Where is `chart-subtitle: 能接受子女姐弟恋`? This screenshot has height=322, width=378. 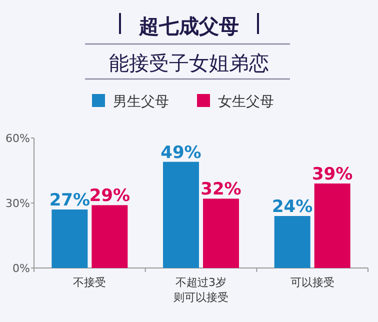
chart-subtitle: 能接受子女姐弟恋 is located at coordinates (189, 63).